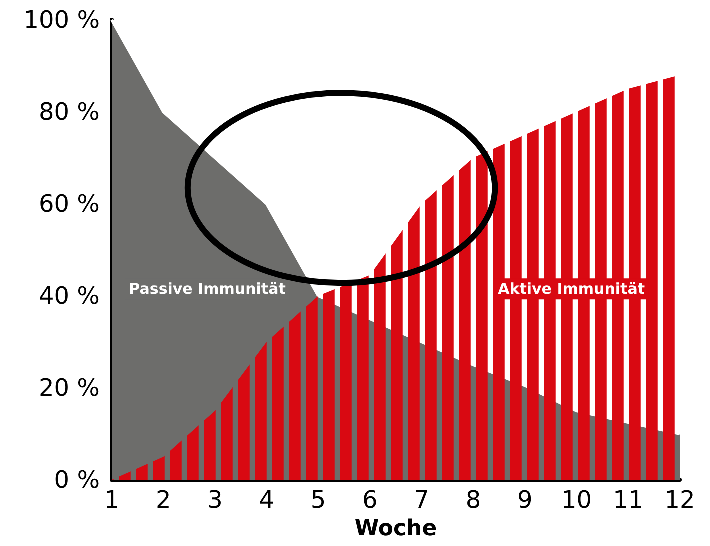 The image size is (710, 546). What do you see at coordinates (525, 500) in the screenshot?
I see `x-tick-label: 9` at bounding box center [525, 500].